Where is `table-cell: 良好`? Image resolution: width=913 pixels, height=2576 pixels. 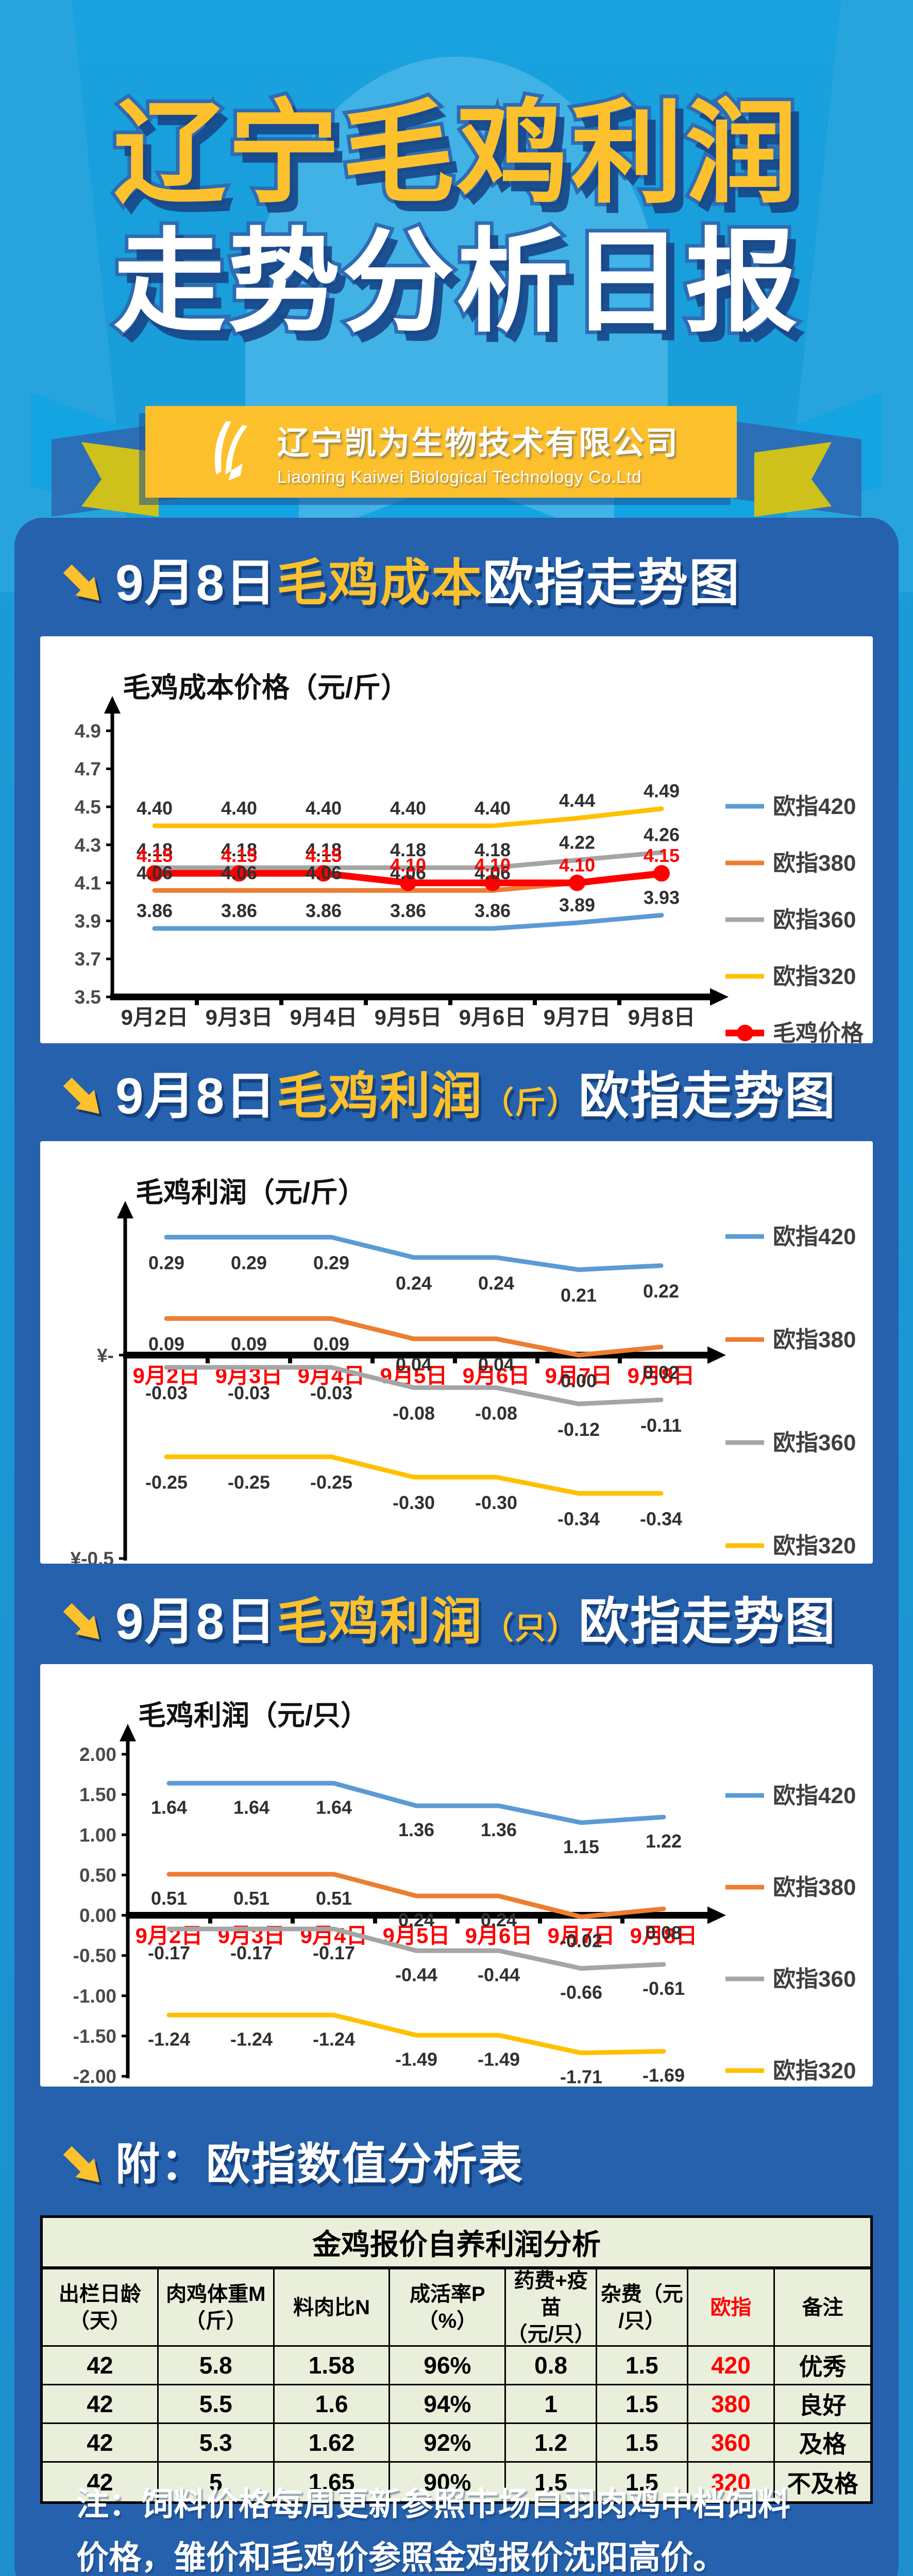 table-cell: 良好 is located at coordinates (822, 2404).